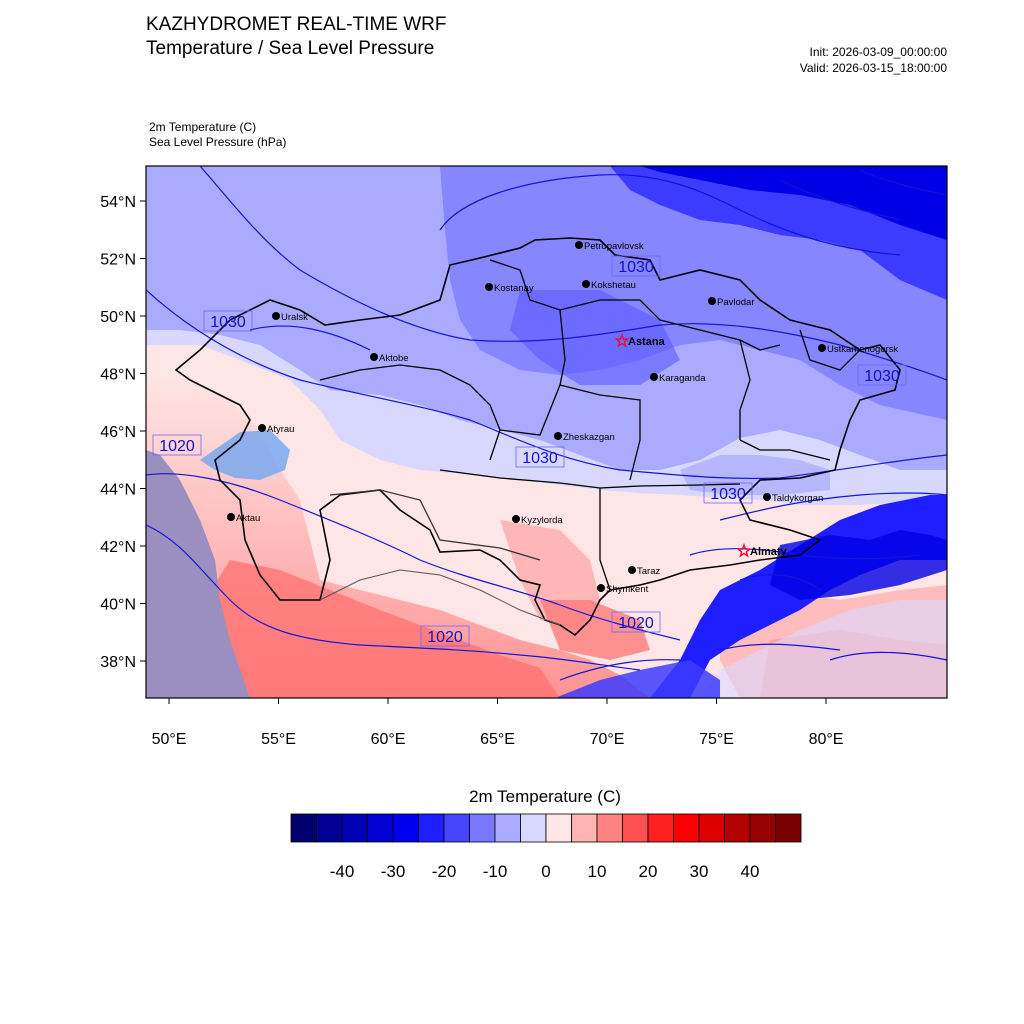  I want to click on colorbar-tick-label: 10, so click(597, 871).